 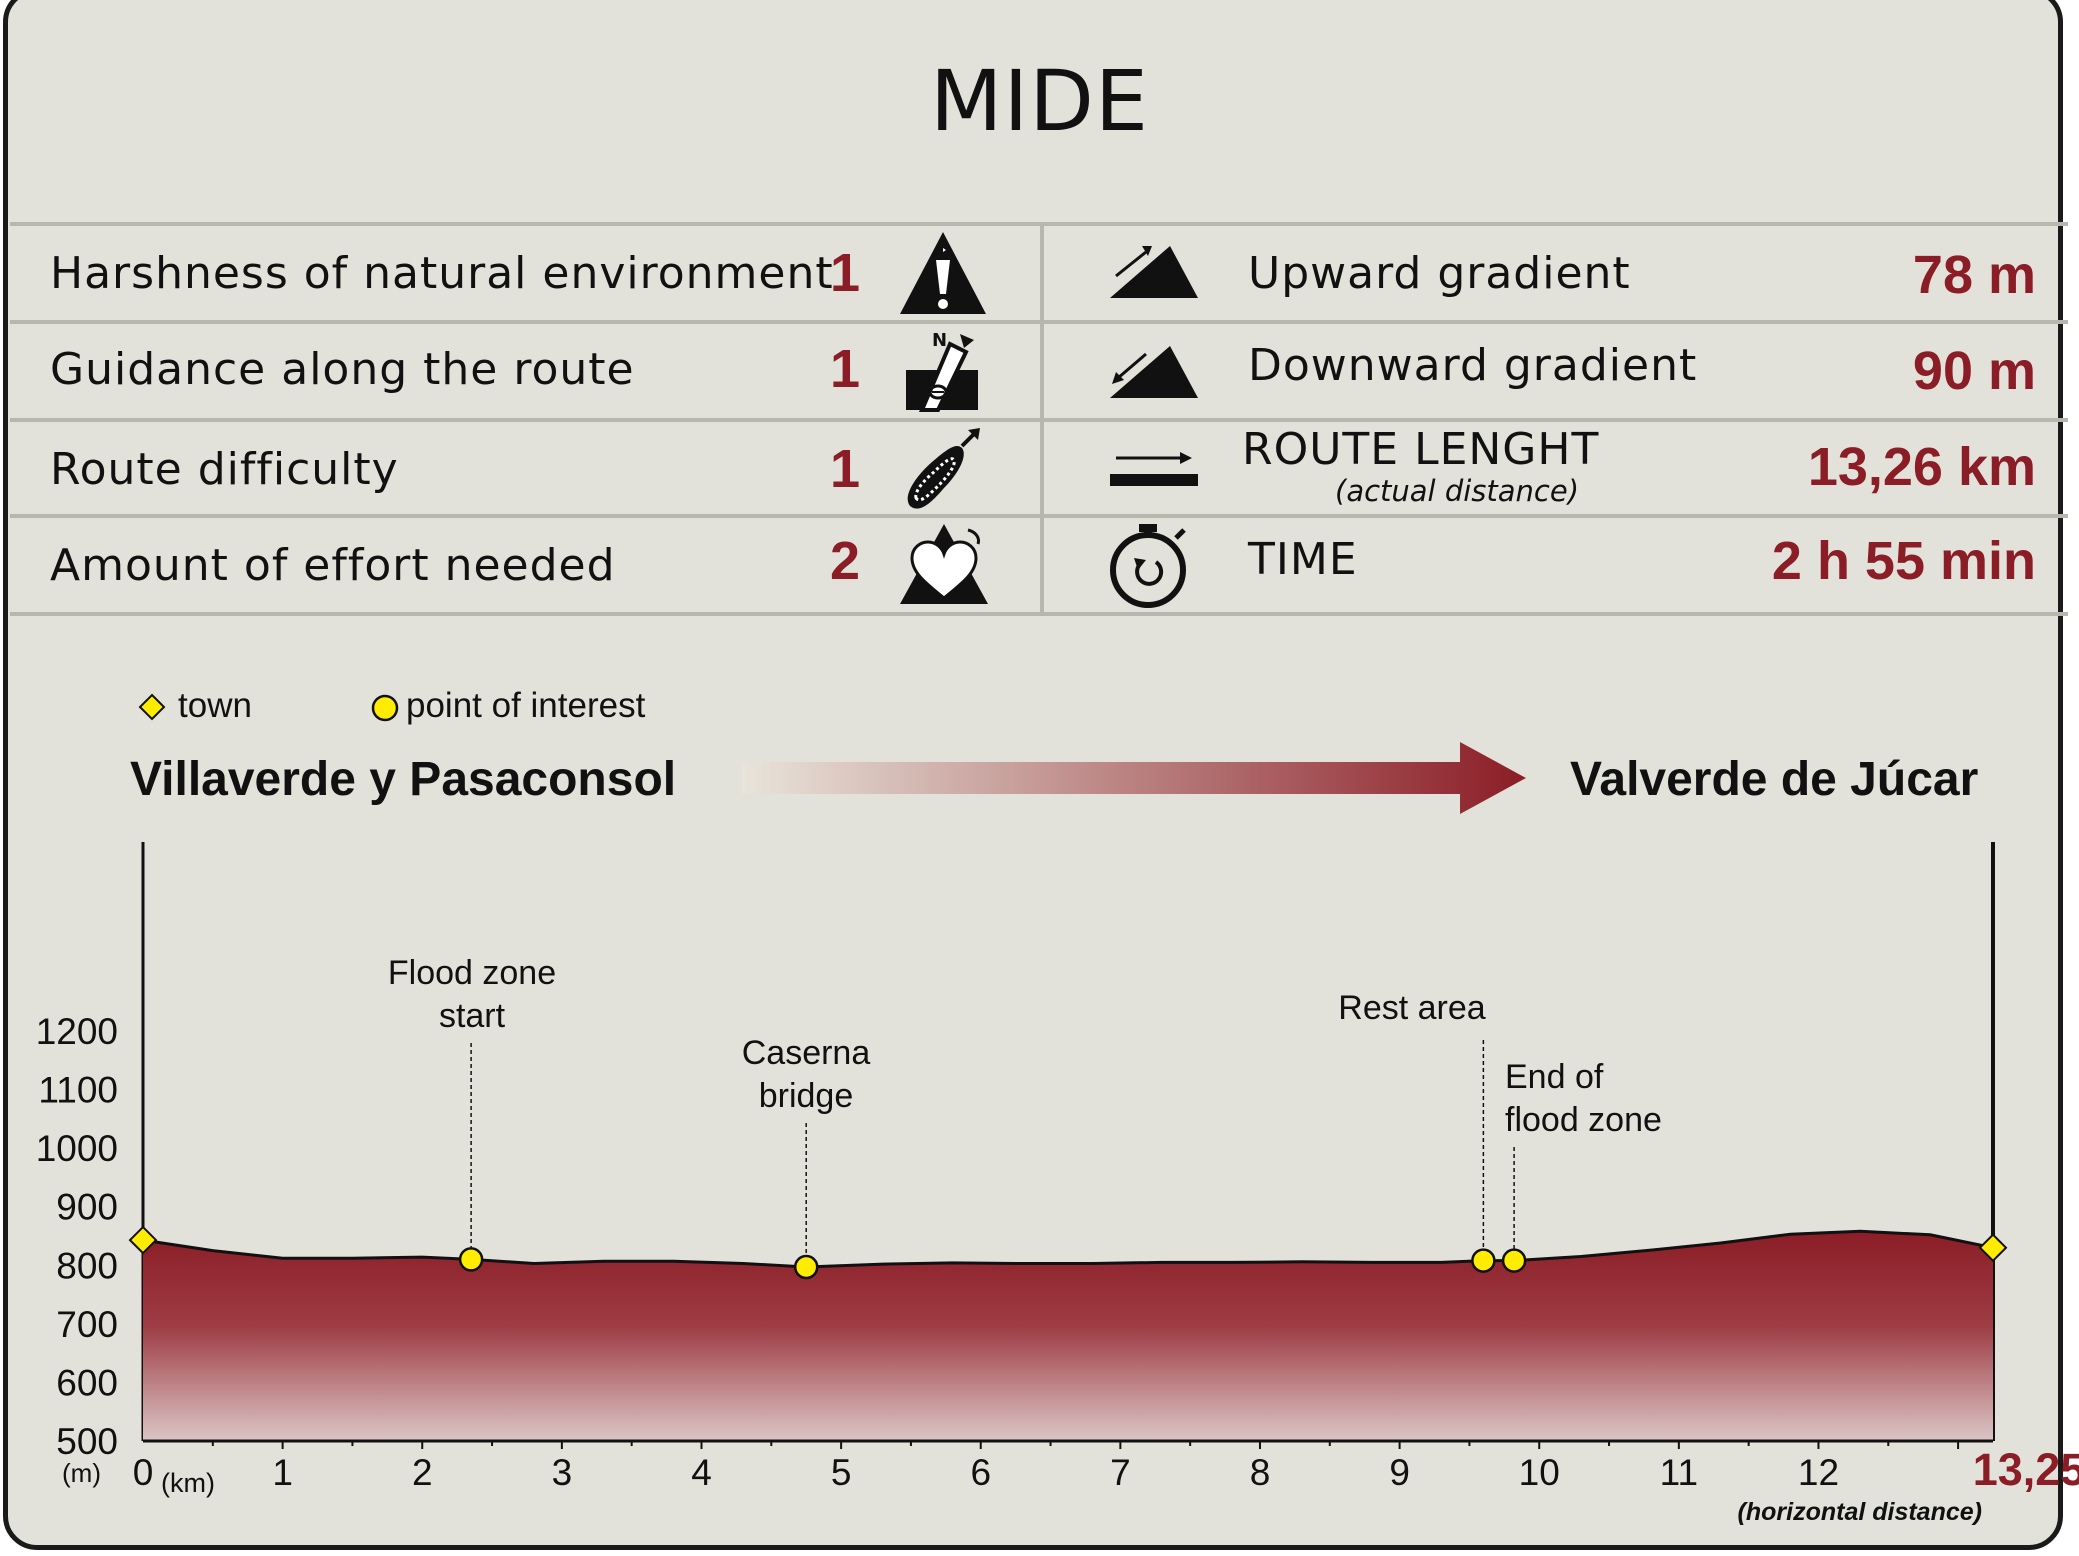 I want to click on poi-label: Caserna, so click(x=806, y=1053).